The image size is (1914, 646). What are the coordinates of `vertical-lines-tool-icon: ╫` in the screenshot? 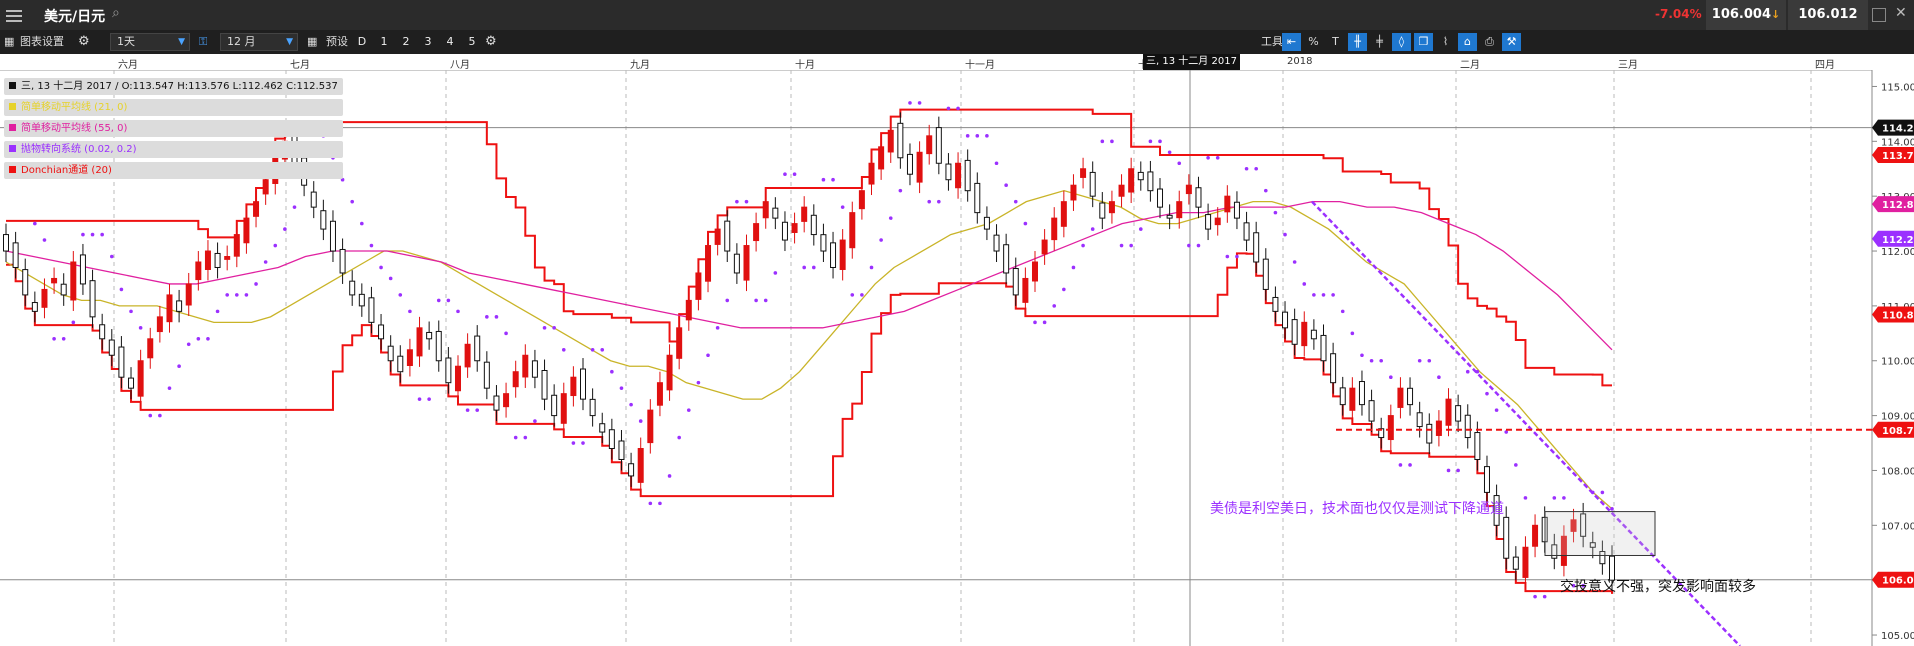 It's located at (1357, 42).